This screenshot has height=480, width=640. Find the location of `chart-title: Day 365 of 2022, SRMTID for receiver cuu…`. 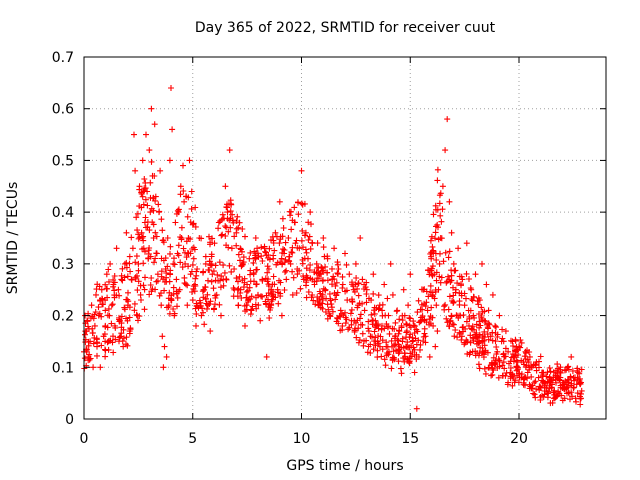

chart-title: Day 365 of 2022, SRMTID for receiver cuu… is located at coordinates (345, 28).